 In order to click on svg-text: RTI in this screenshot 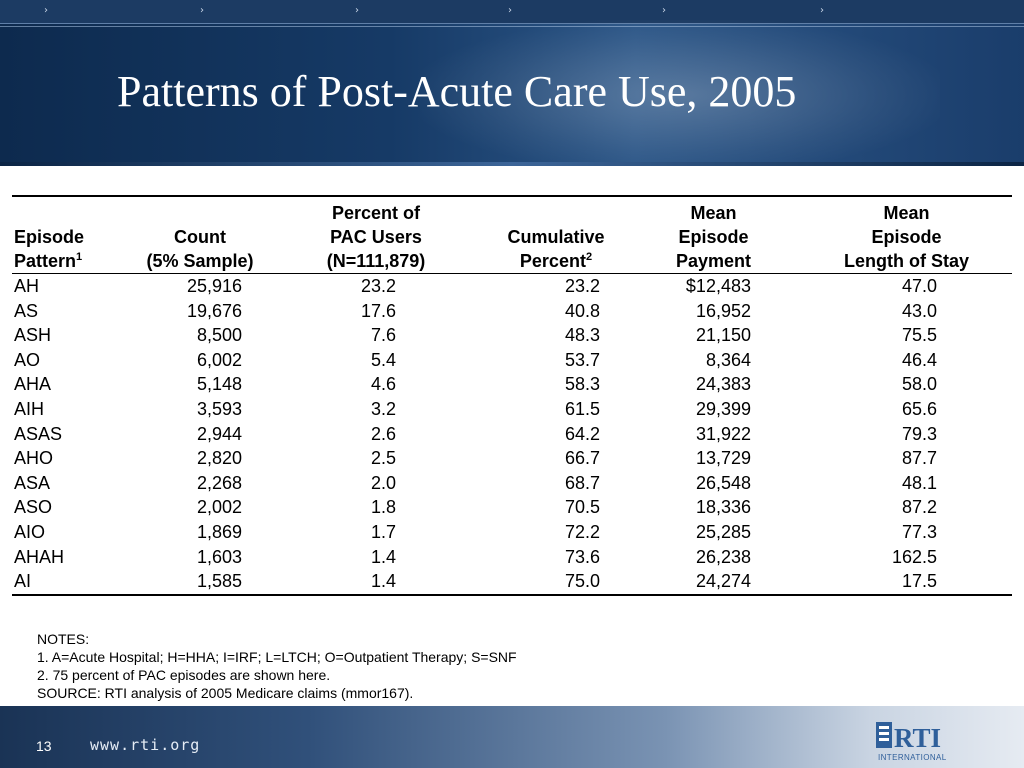, I will do `click(917, 738)`.